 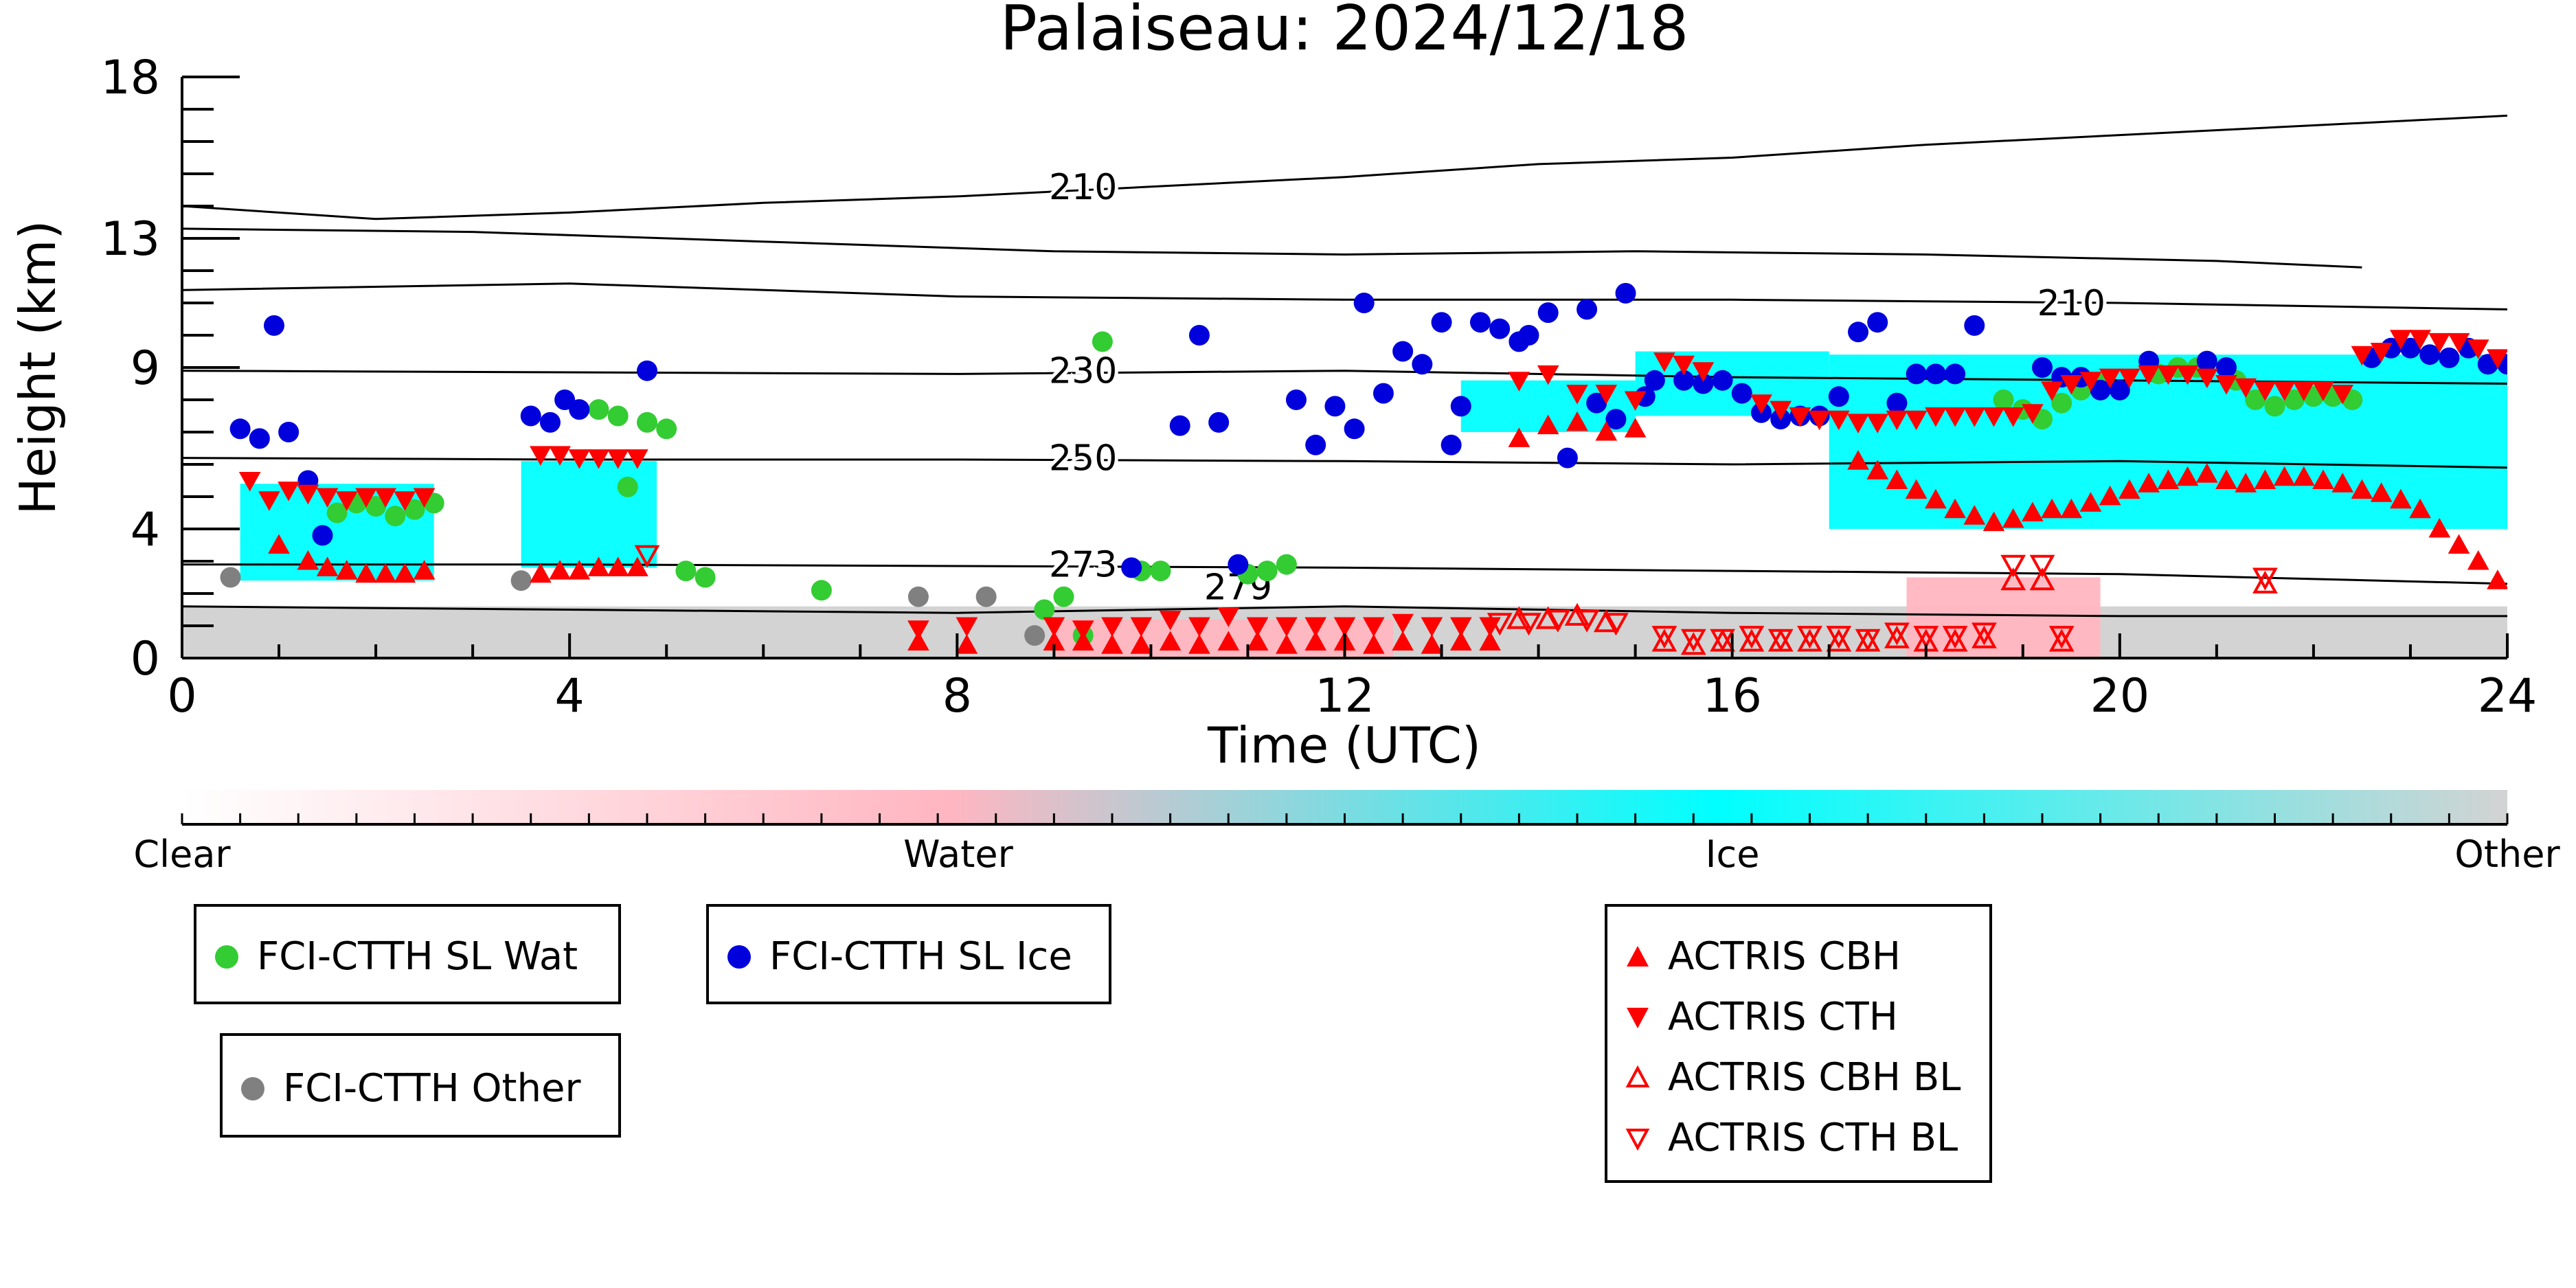 I want to click on legend-item-fci-ctth-sl-wat: FCI-CTTH SL Wat, so click(x=392, y=956).